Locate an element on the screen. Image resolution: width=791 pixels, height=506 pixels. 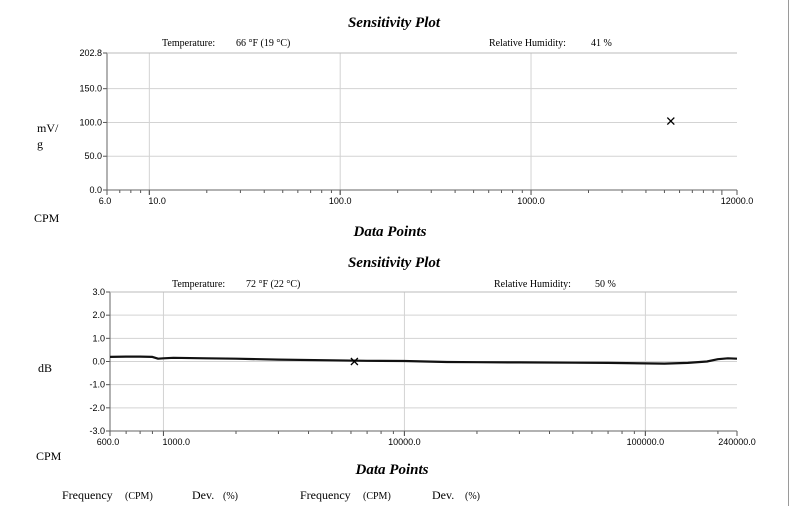
chart2-temperature-label: Temperature: is located at coordinates (198, 284).